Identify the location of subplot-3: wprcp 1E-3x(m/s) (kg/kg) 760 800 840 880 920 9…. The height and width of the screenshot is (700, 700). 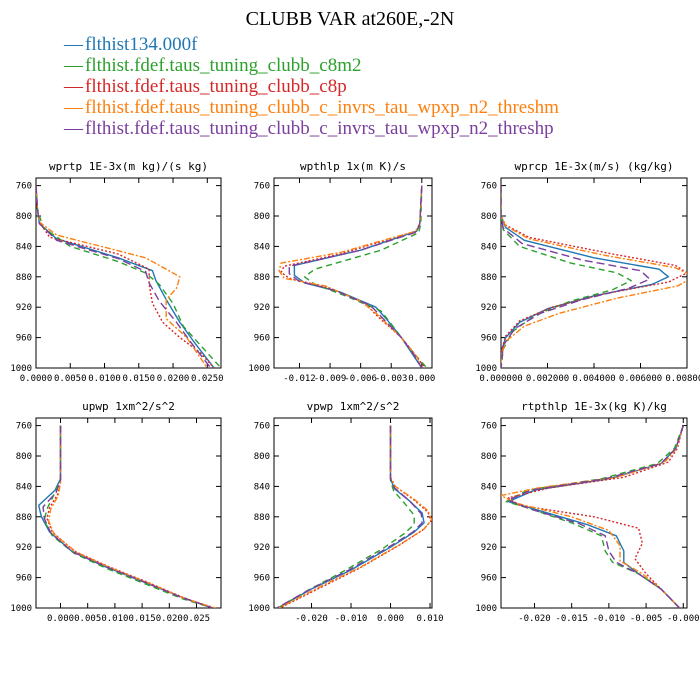
(587, 272).